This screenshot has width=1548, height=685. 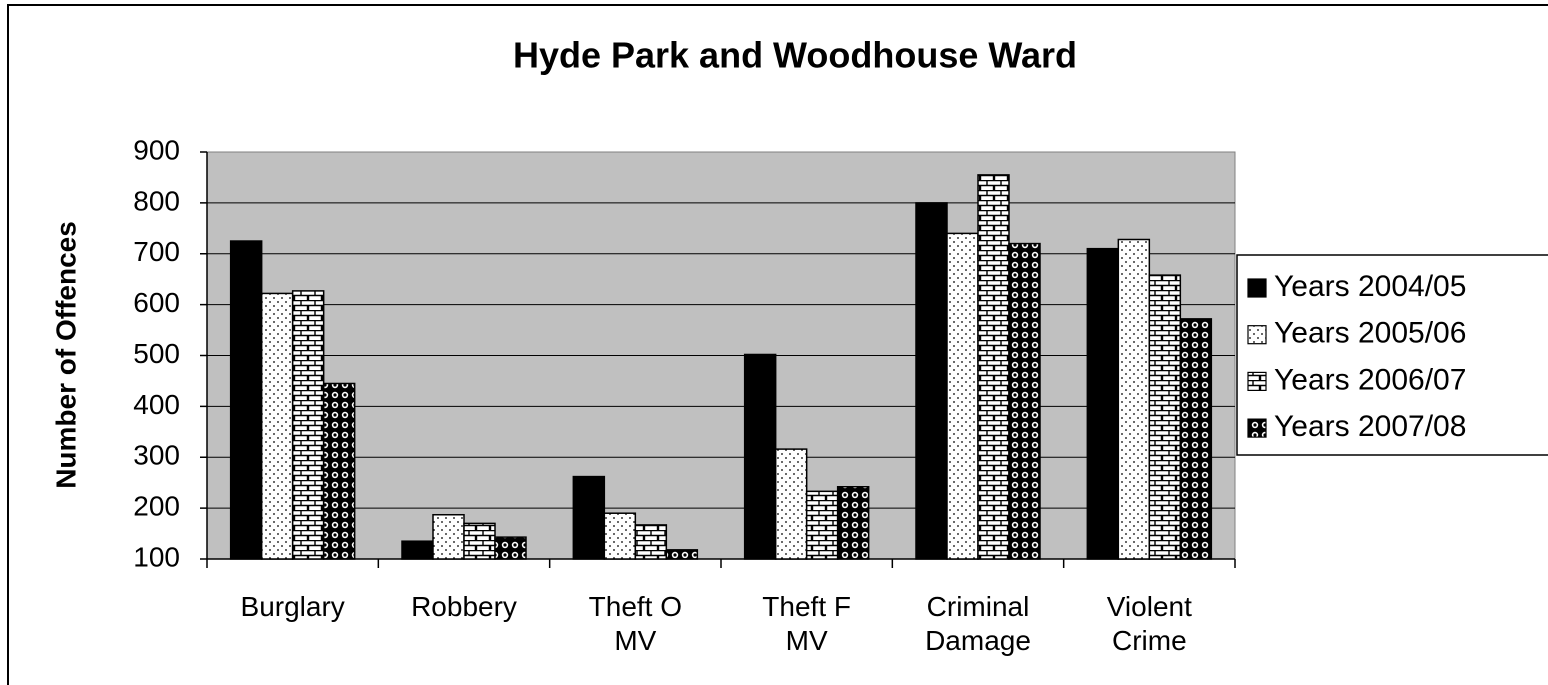 I want to click on y-tick-label: 200, so click(x=156, y=506).